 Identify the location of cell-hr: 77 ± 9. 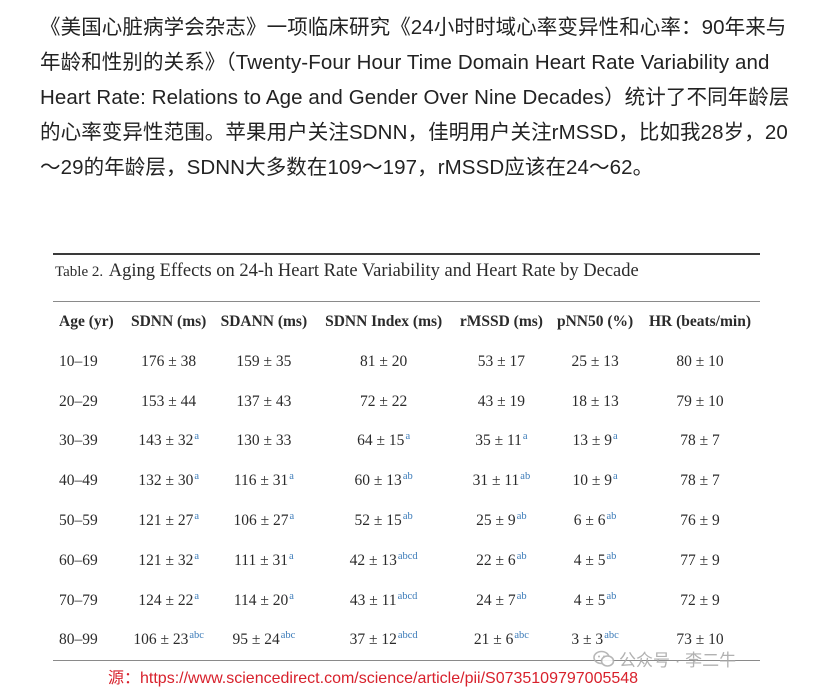
(700, 561).